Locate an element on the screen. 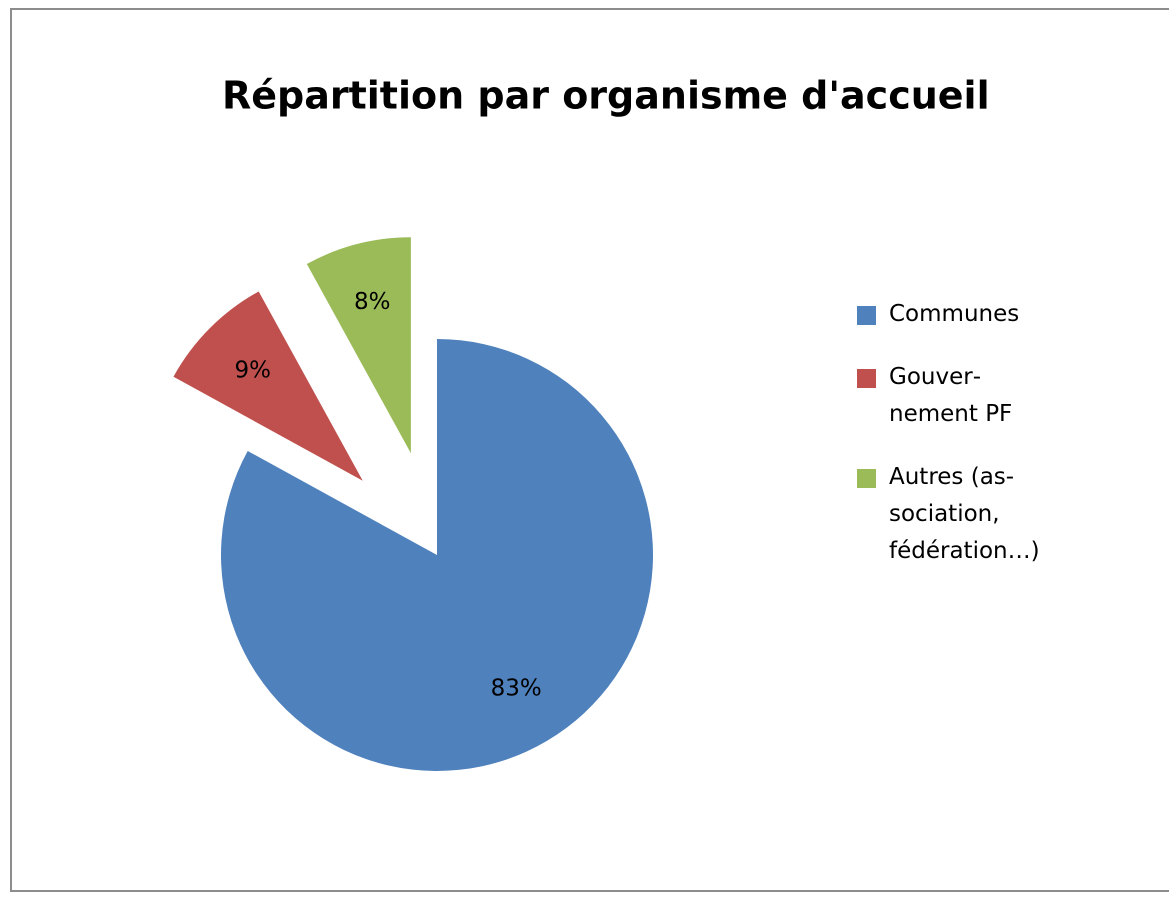 The width and height of the screenshot is (1169, 903). legend-entry: Autres (as­sociation, fédération…) is located at coordinates (947, 514).